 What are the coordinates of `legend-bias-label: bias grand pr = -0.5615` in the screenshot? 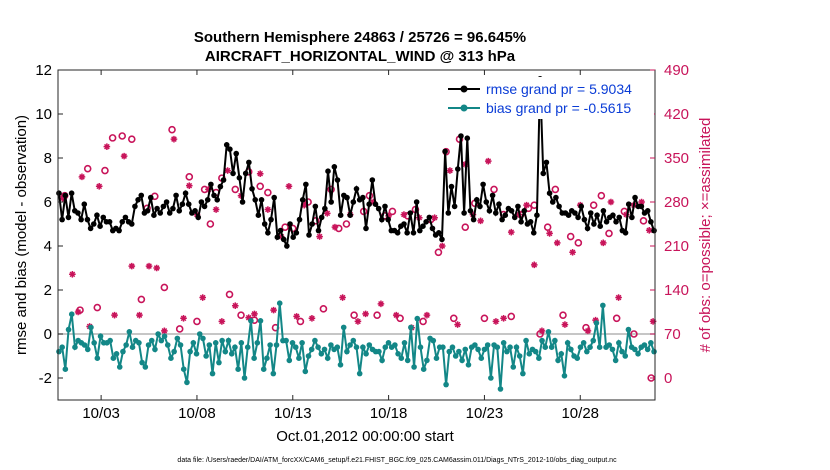 It's located at (558, 108).